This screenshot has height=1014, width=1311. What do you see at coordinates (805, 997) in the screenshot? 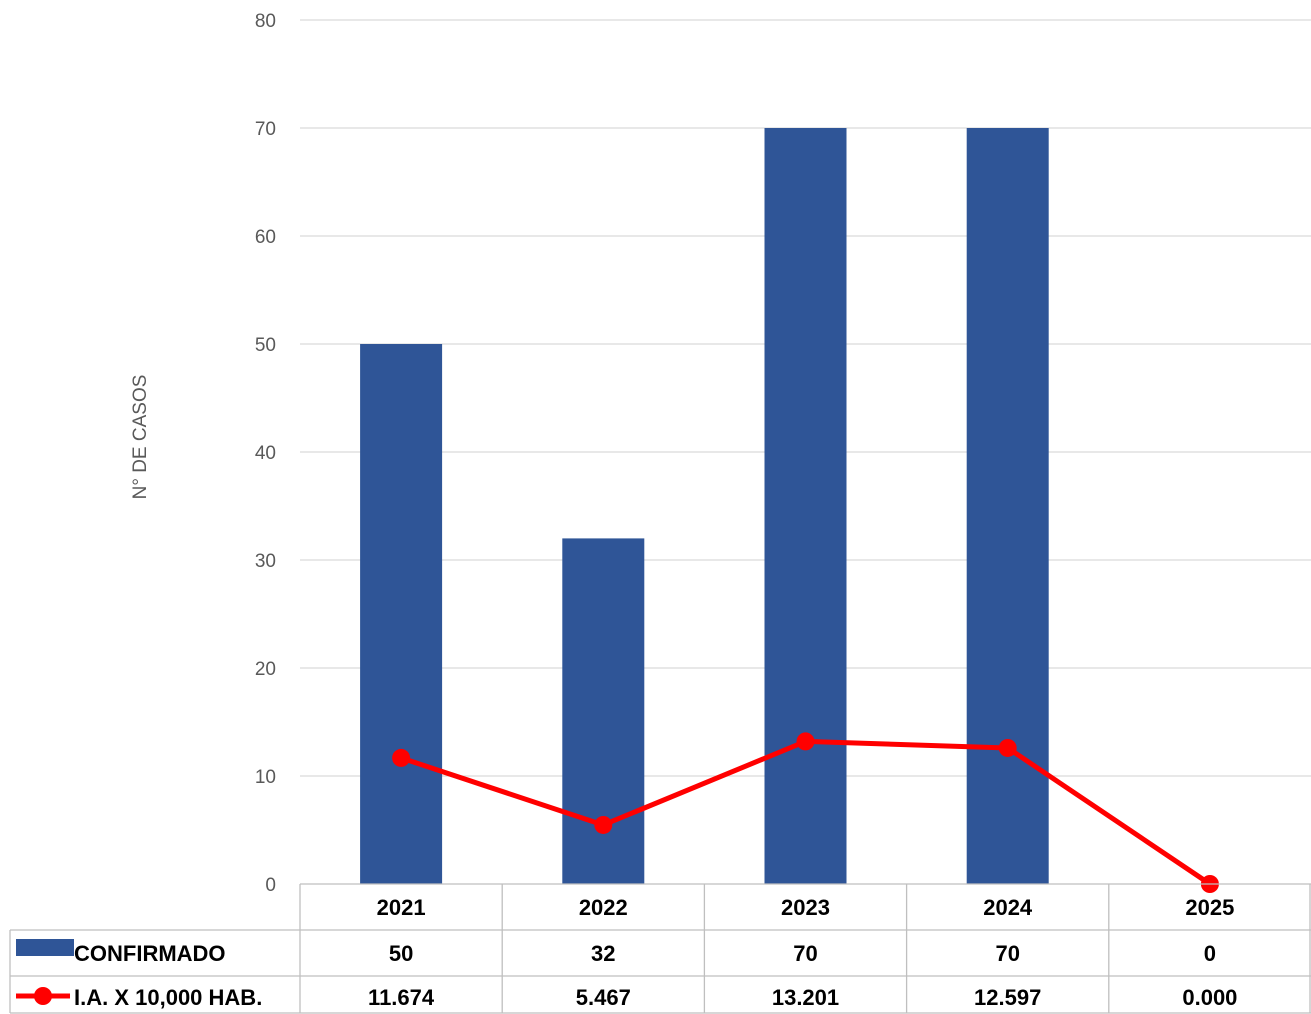
I see `table-cell-ia: 13.201` at bounding box center [805, 997].